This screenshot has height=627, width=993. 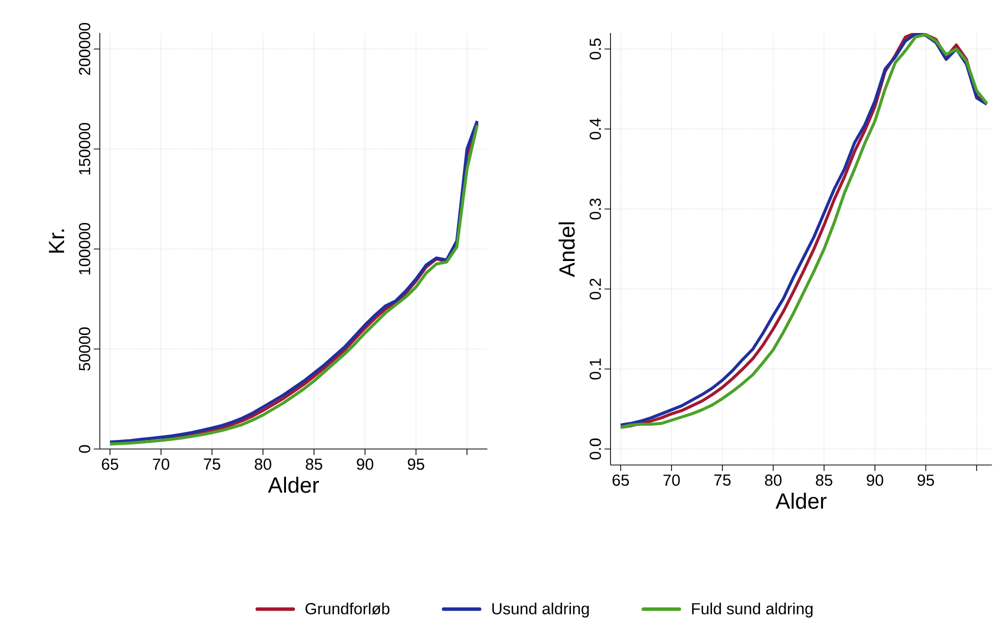 I want to click on y-tick-label: 100000, so click(x=84, y=248).